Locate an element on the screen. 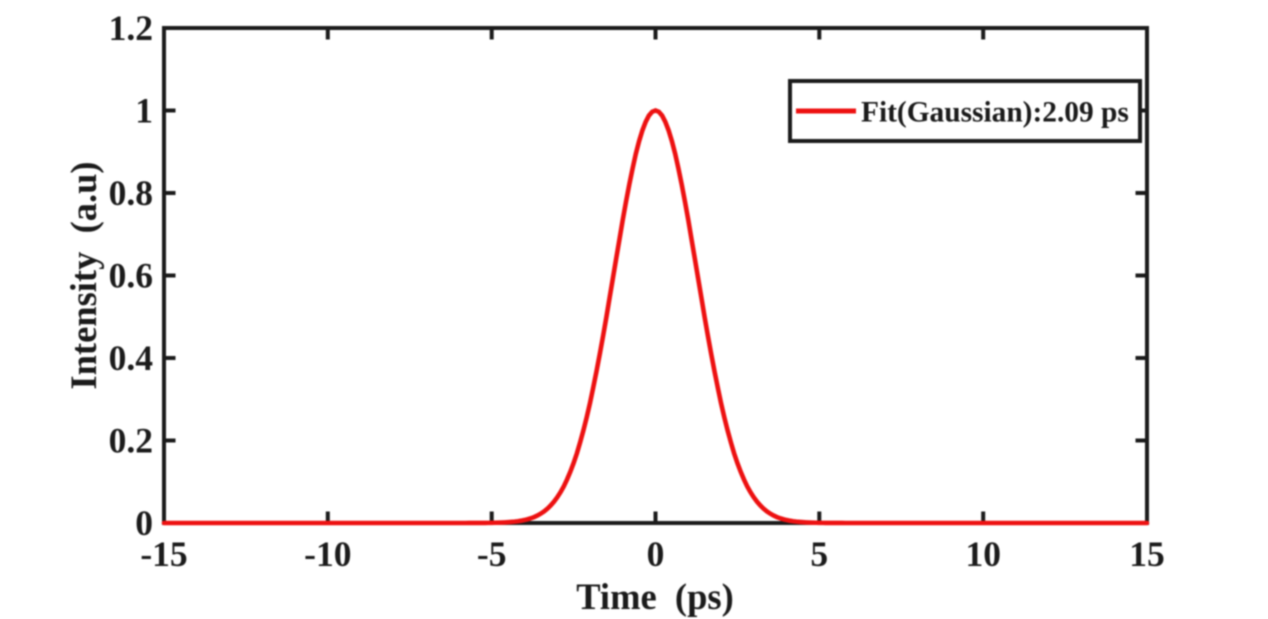  svg-text: -5 is located at coordinates (492, 554).